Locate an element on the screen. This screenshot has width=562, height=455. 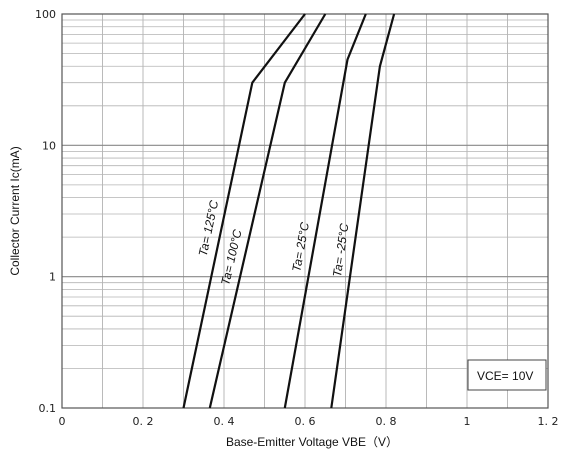
vce-annotation-box: VCE= 10V is located at coordinates (507, 375).